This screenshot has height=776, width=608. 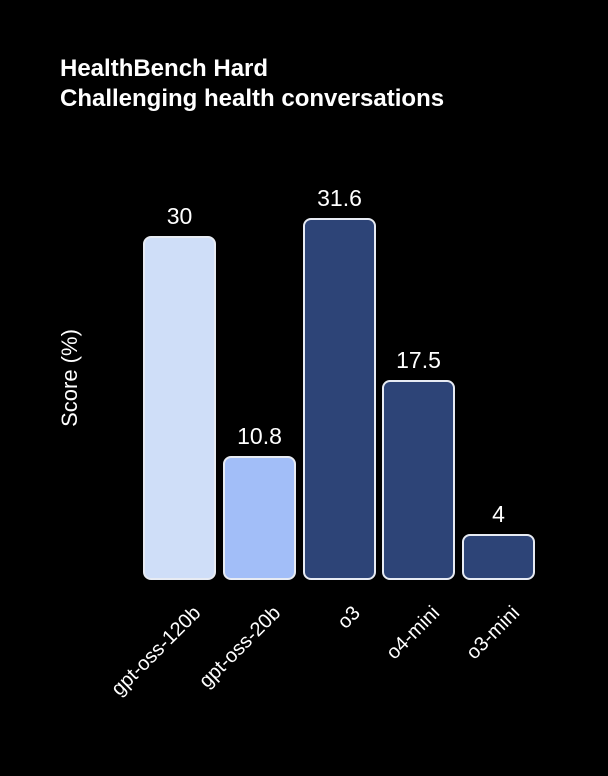 What do you see at coordinates (498, 557) in the screenshot?
I see `bar-o3-mini` at bounding box center [498, 557].